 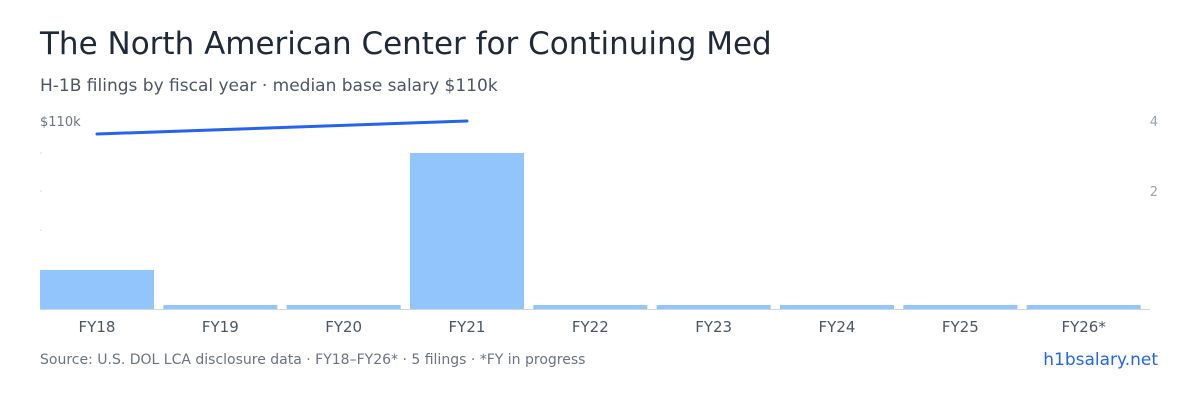 I want to click on category-label: FY25, so click(x=960, y=327).